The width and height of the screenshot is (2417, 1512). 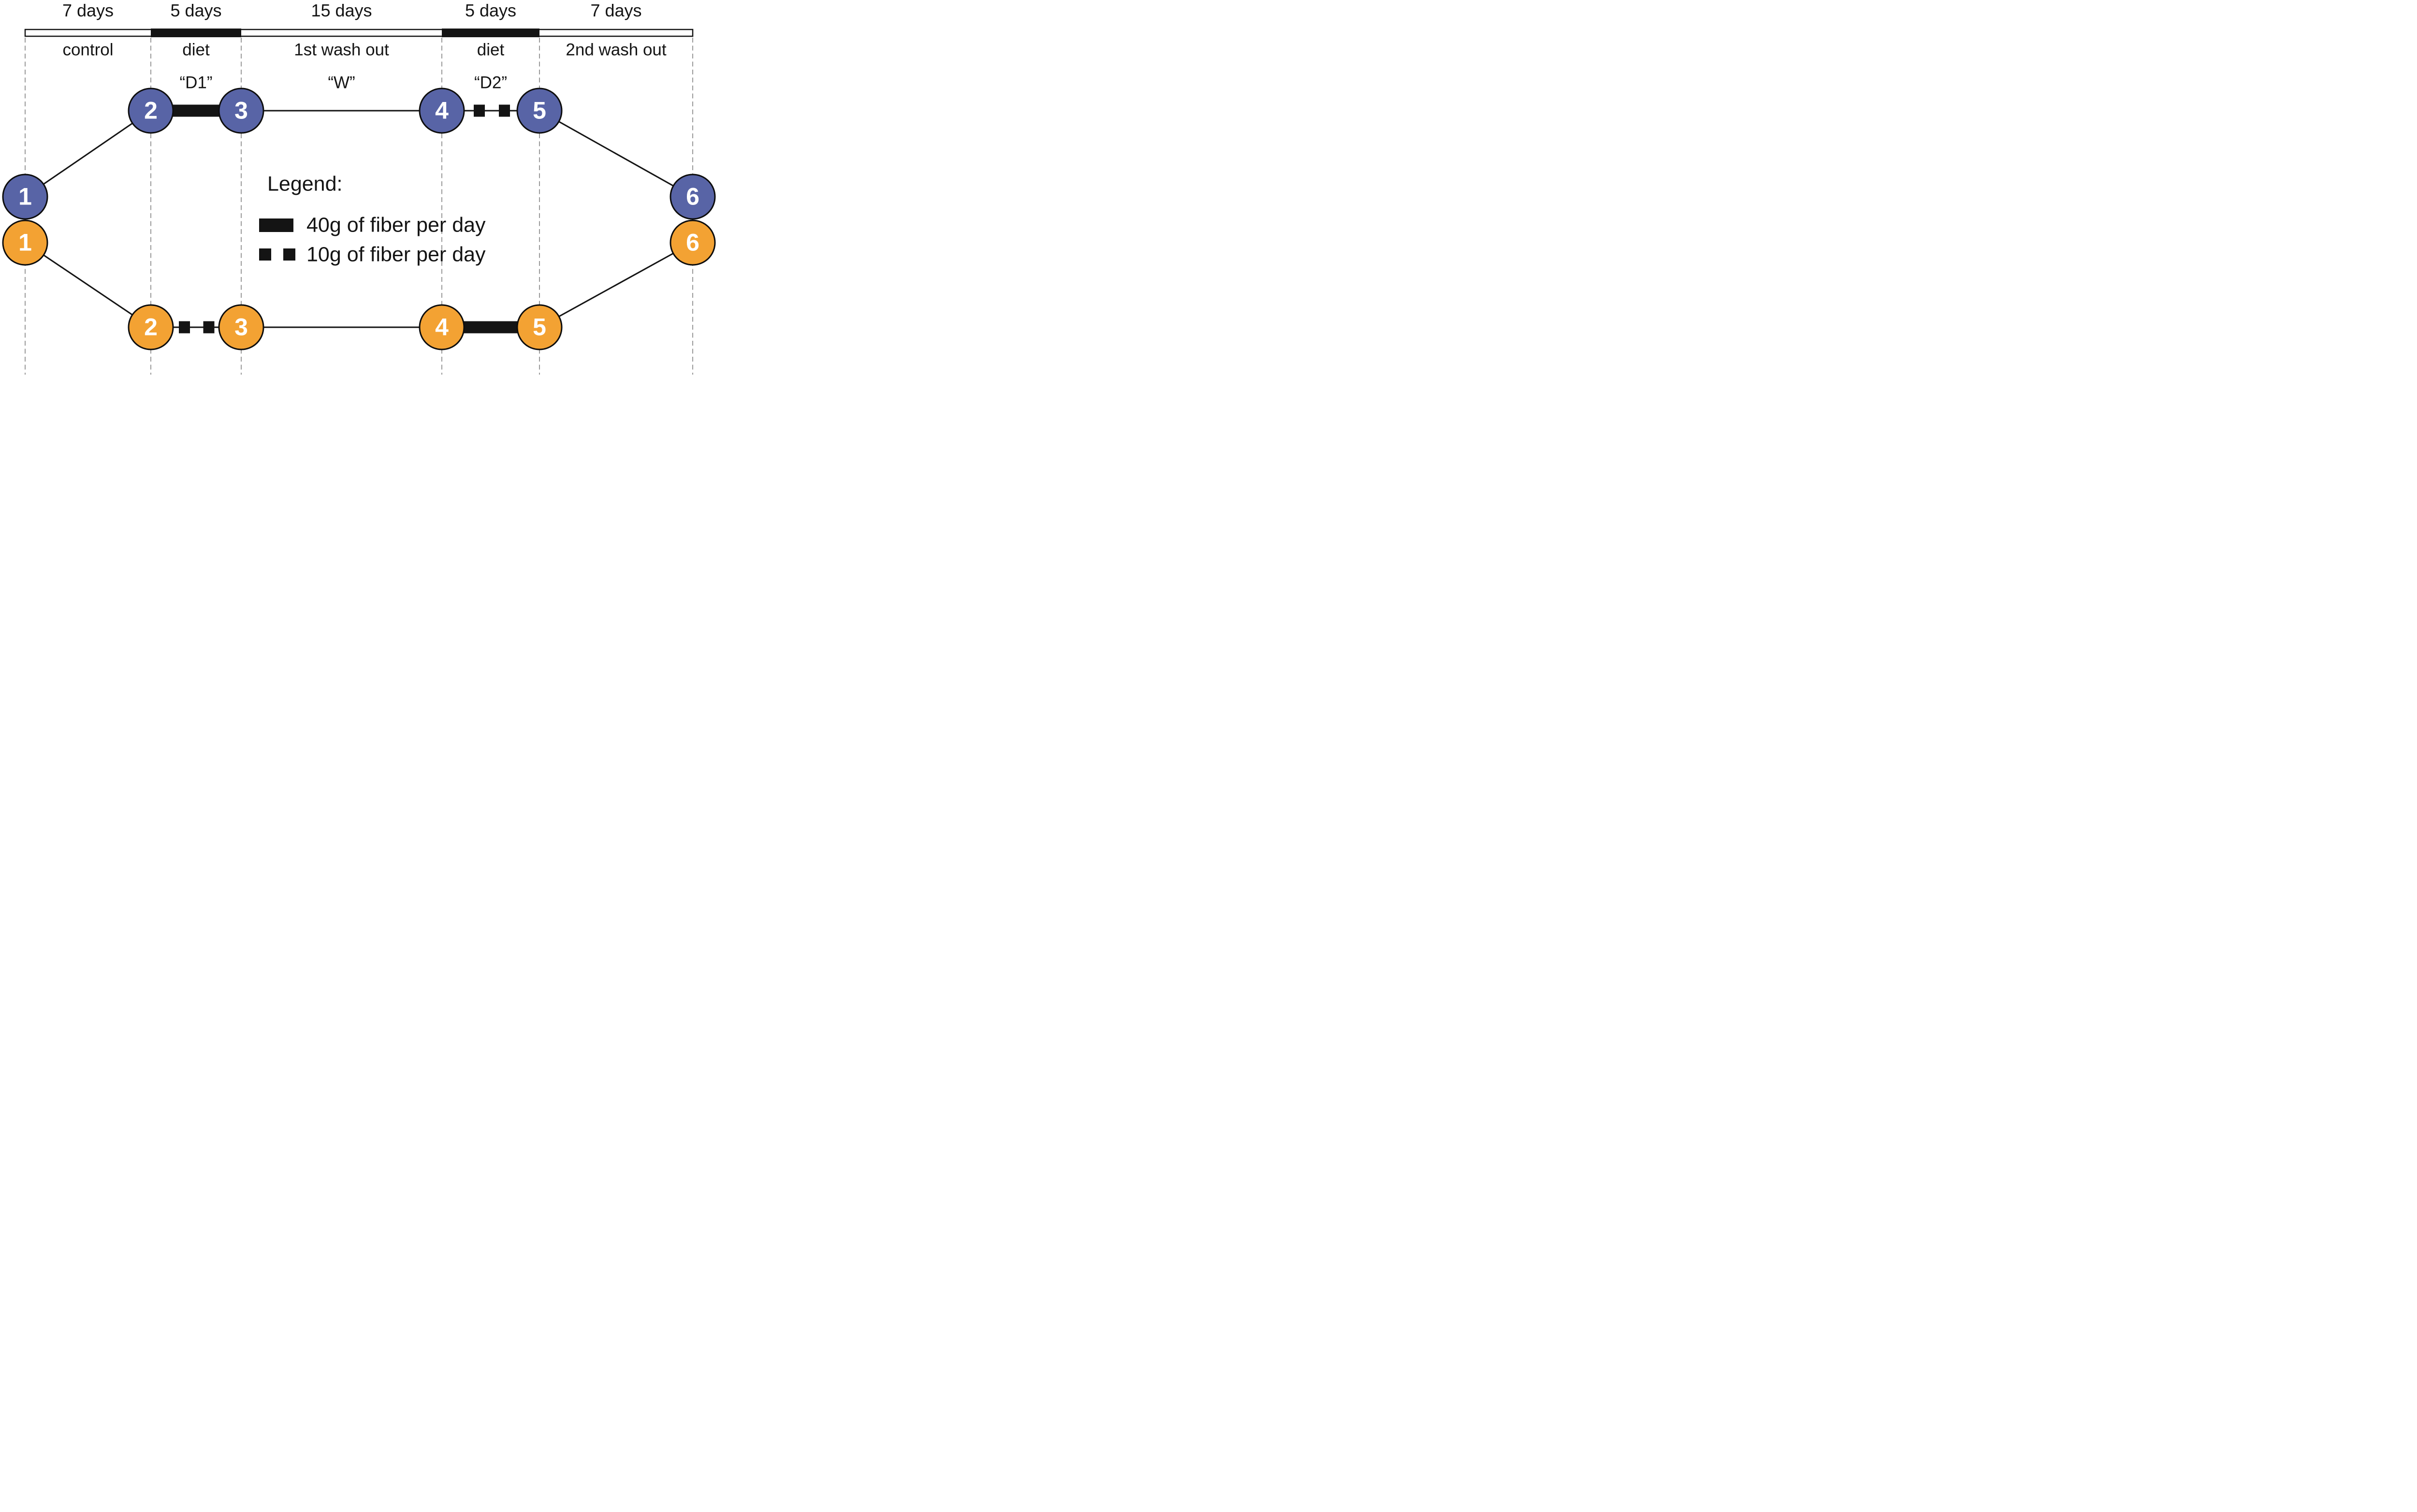 I want to click on period-code-label-w: “W”, so click(x=341, y=82).